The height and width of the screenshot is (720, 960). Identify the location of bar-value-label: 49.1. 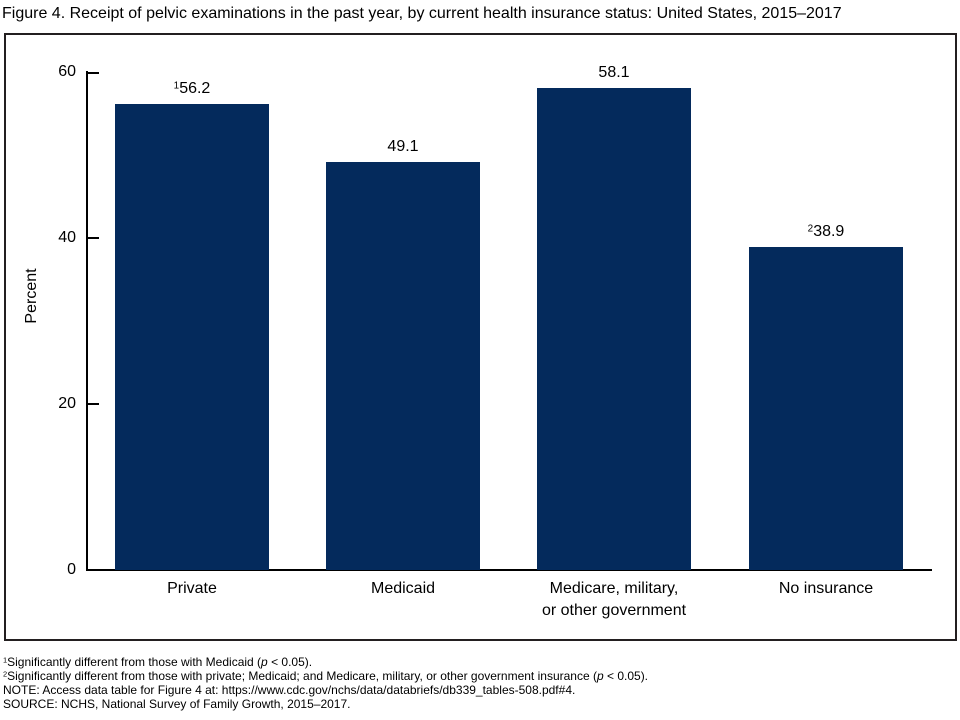
(403, 146).